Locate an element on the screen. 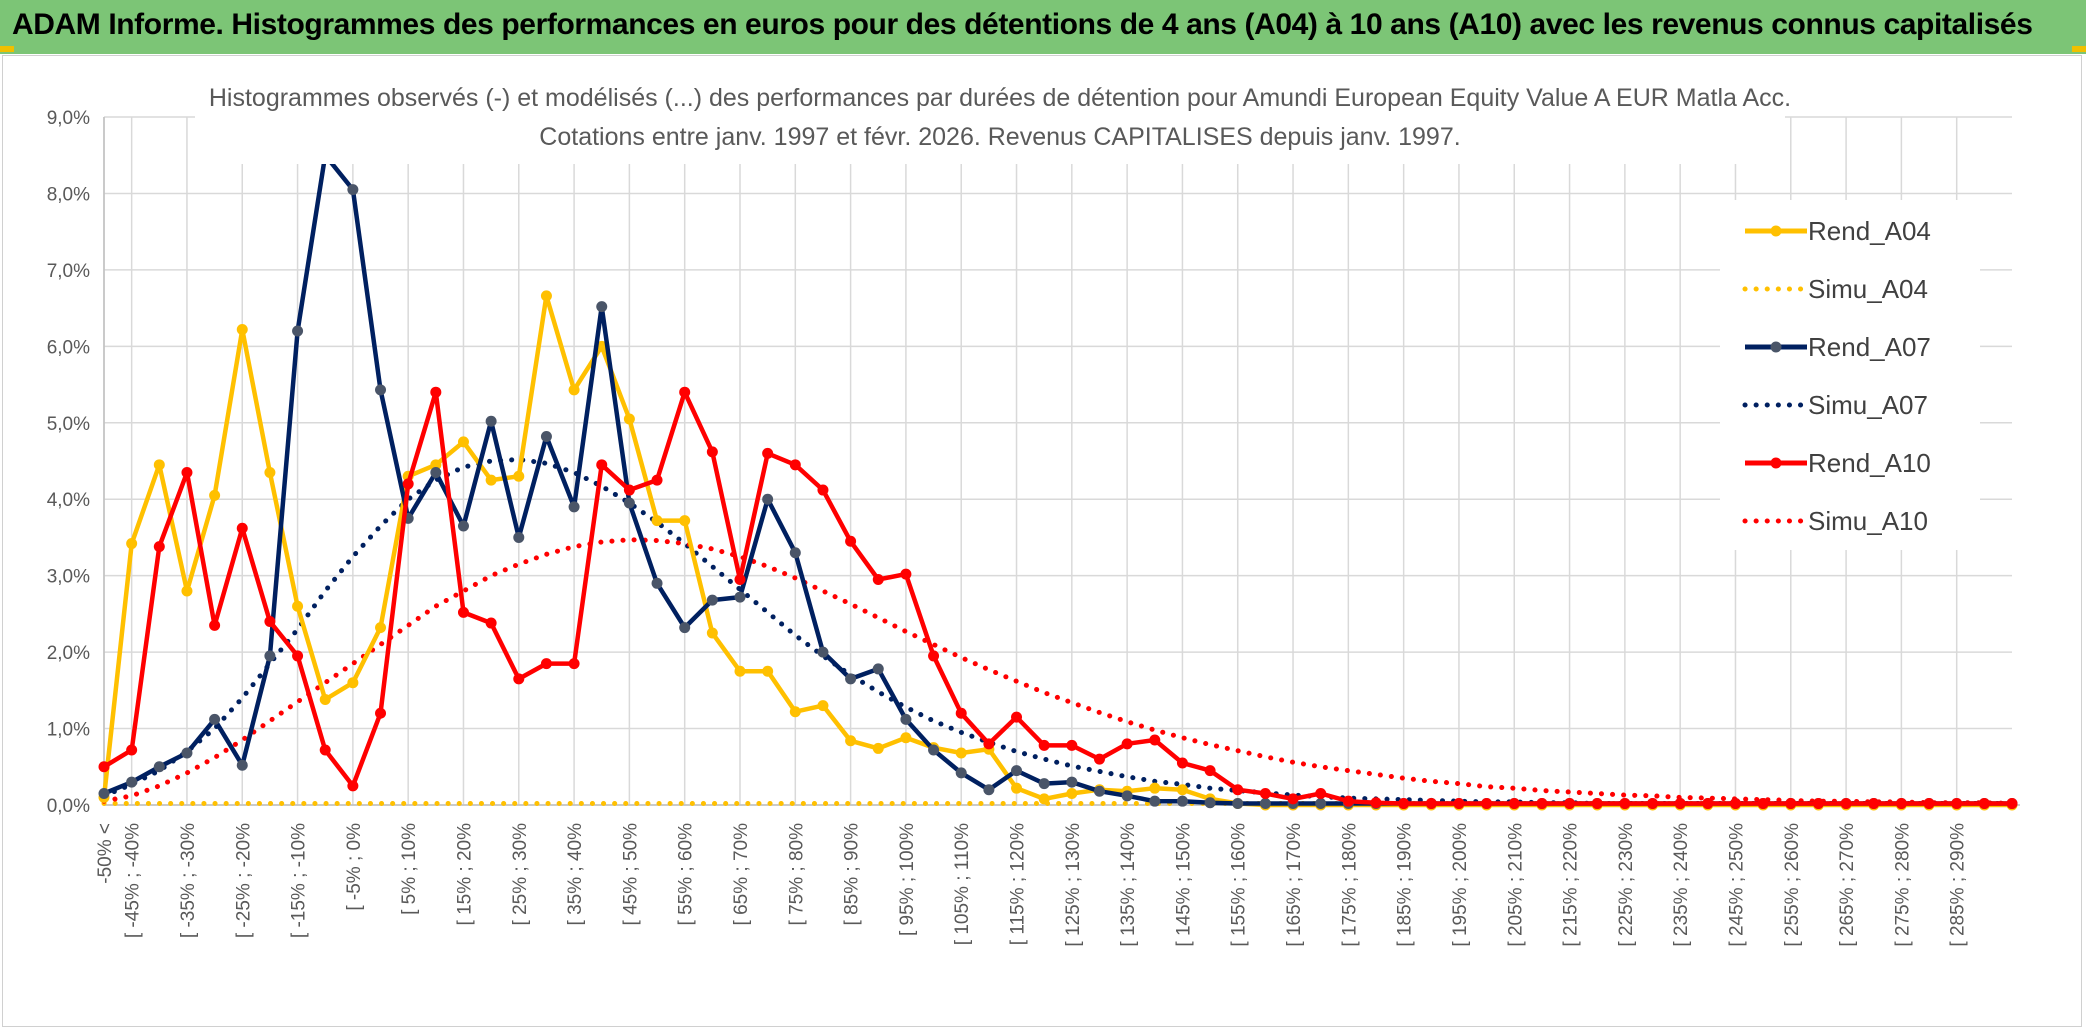 The image size is (2086, 1031). y-tick-label: 0,0% is located at coordinates (68, 806).